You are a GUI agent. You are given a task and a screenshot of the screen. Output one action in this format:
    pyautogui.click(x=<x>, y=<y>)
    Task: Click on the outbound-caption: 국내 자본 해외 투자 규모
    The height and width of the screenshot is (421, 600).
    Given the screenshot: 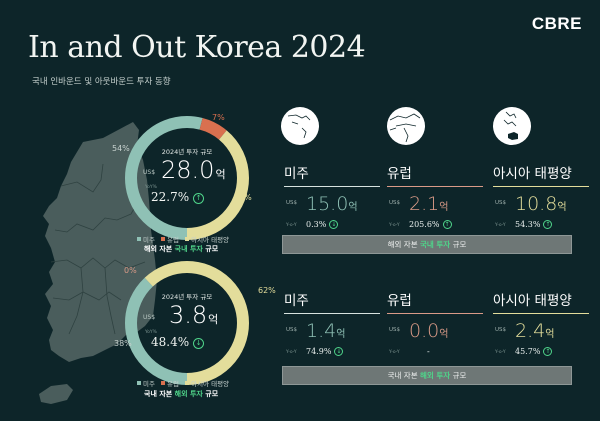 What is the action you would take?
    pyautogui.click(x=181, y=394)
    